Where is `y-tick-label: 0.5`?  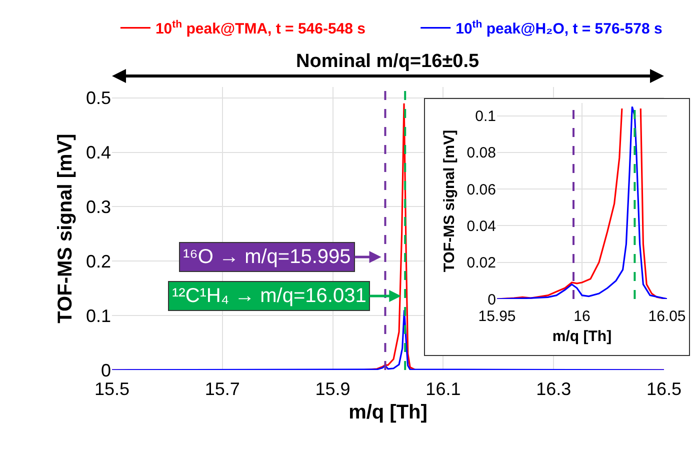
y-tick-label: 0.5 is located at coordinates (98, 98).